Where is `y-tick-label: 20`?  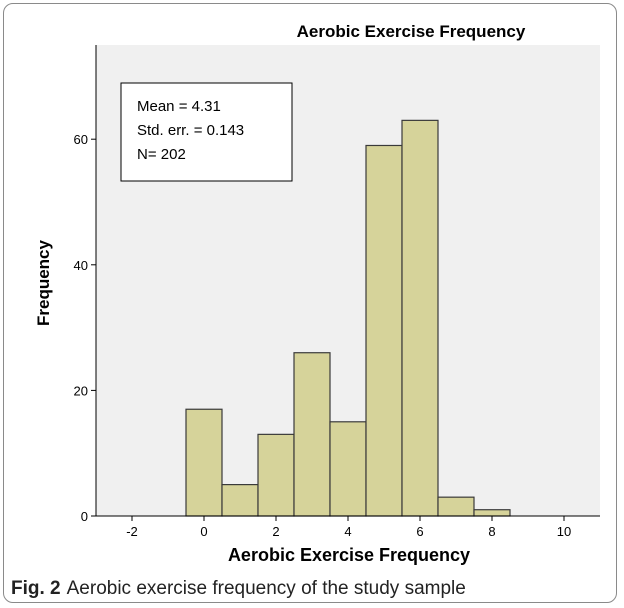
y-tick-label: 20 is located at coordinates (81, 390).